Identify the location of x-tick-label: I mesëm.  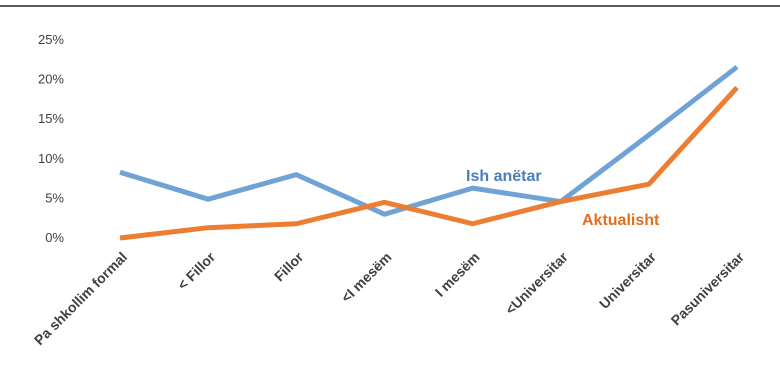
(457, 274).